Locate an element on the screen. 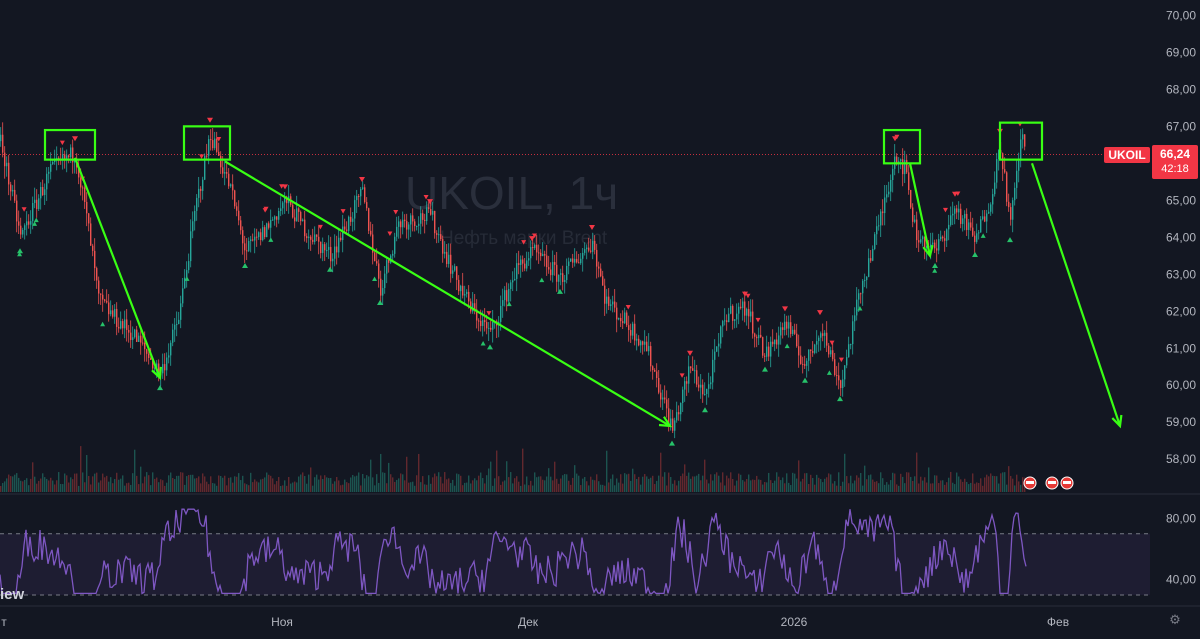  gear-icon: ⚙ is located at coordinates (1175, 620).